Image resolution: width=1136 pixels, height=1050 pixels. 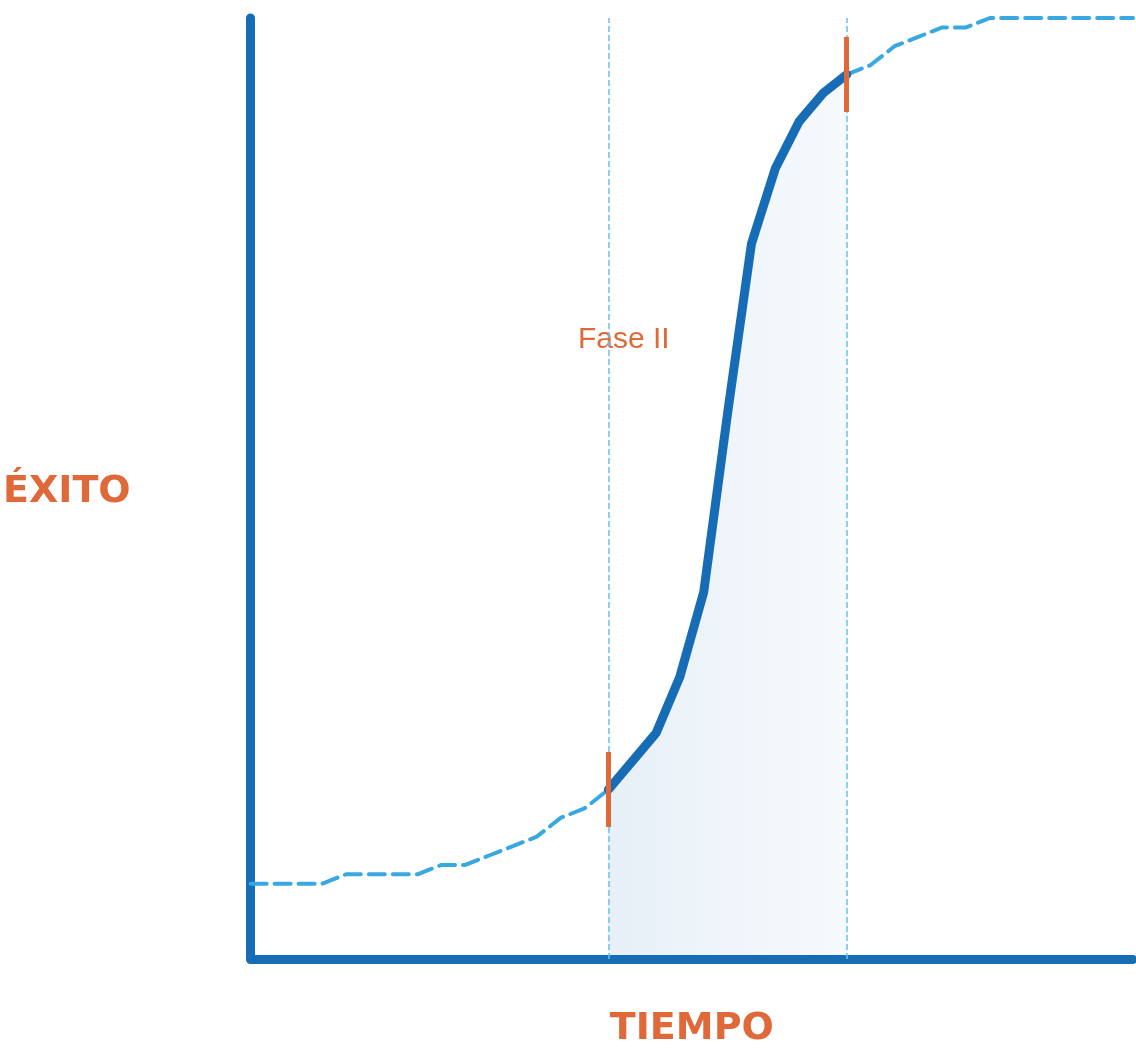 What do you see at coordinates (66, 488) in the screenshot?
I see `y-axis-title: ÉXITO` at bounding box center [66, 488].